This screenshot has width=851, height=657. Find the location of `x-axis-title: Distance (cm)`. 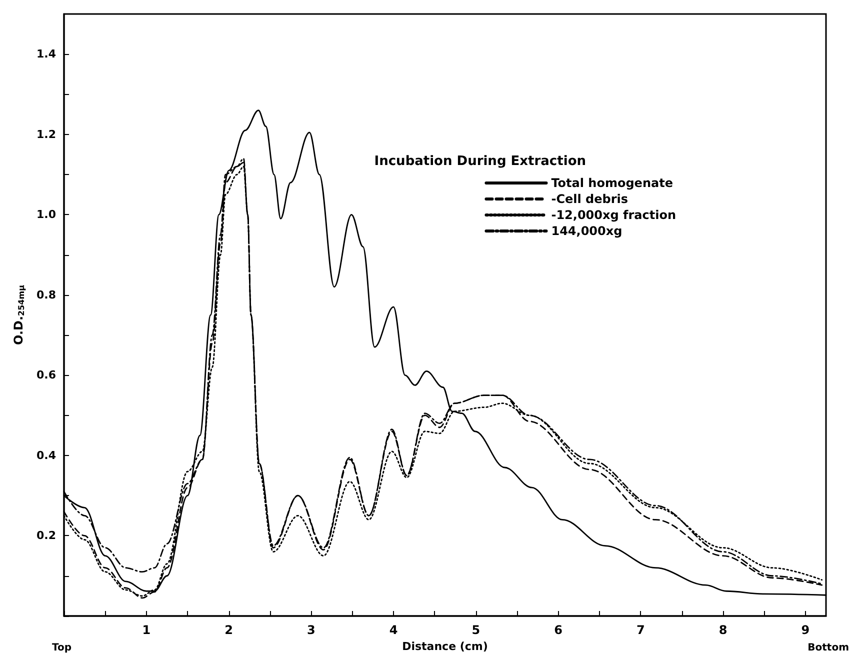

x-axis-title: Distance (cm) is located at coordinates (445, 646).